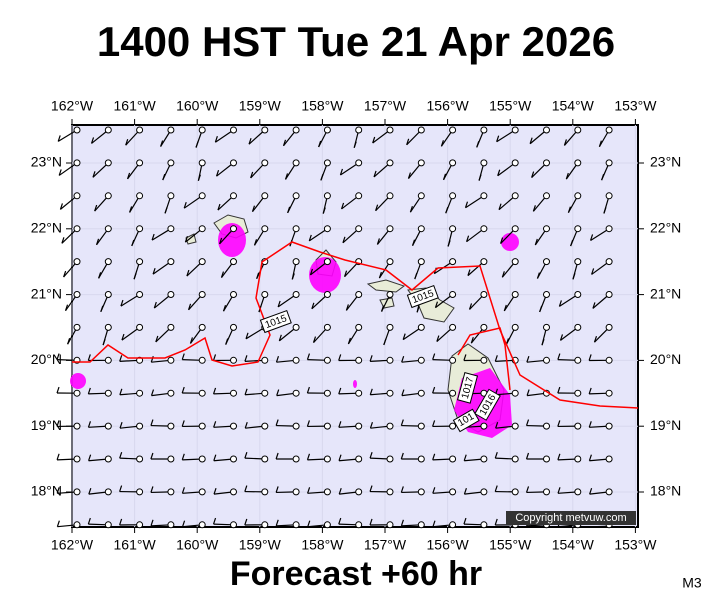 This screenshot has width=711, height=600. I want to click on corner-label: M3, so click(692, 583).